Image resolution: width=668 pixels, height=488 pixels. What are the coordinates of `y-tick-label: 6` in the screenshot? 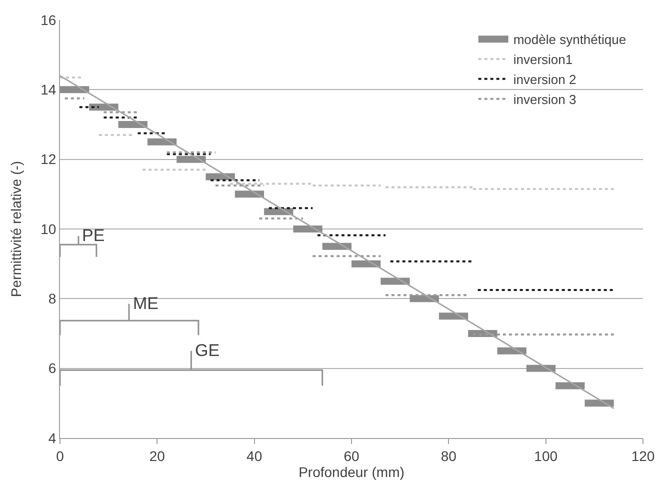 It's located at (52, 368).